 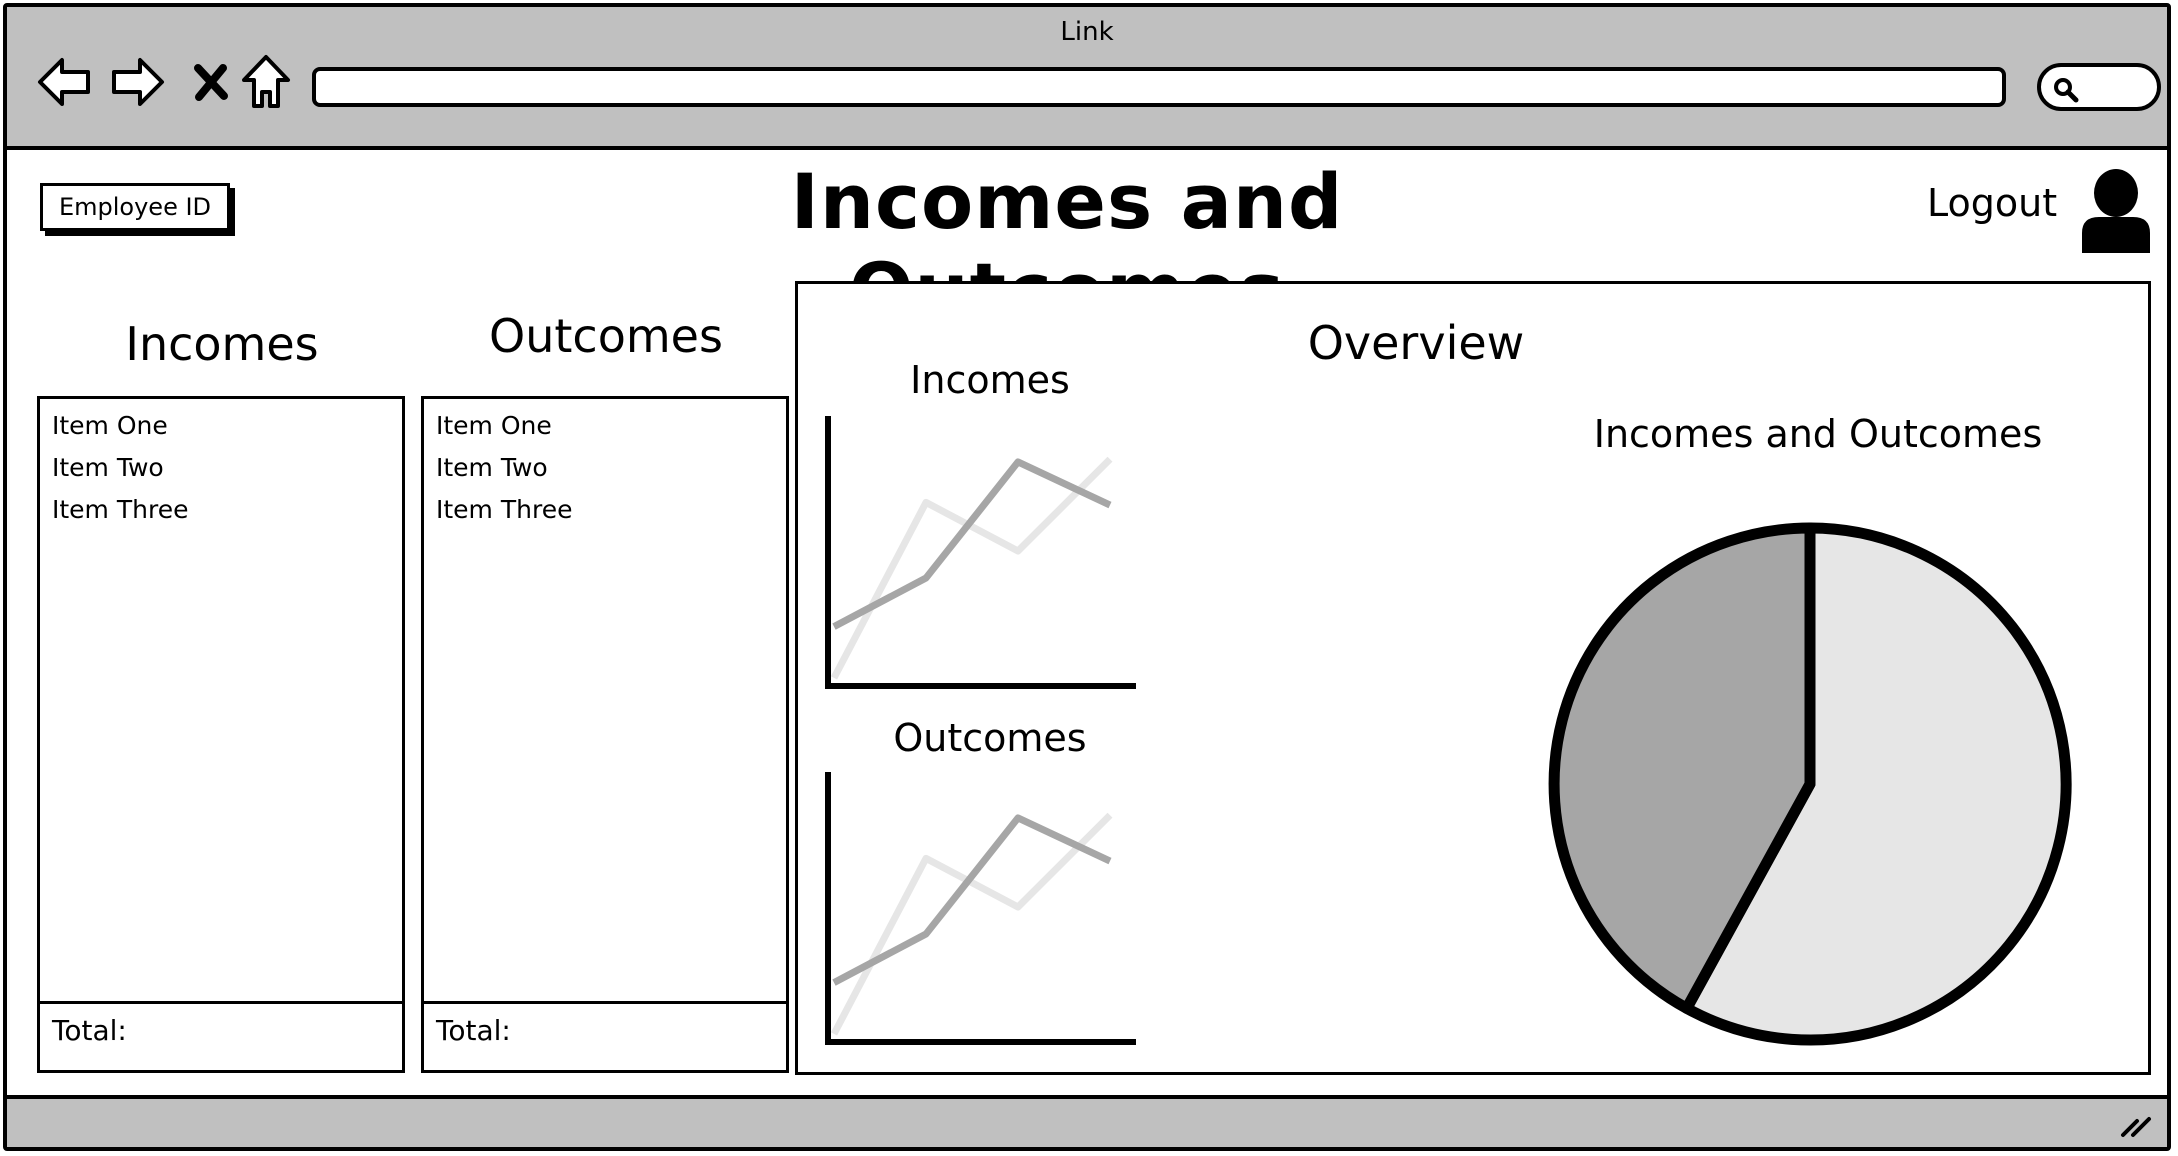 I want to click on overview-title: Overview, so click(x=1476, y=343).